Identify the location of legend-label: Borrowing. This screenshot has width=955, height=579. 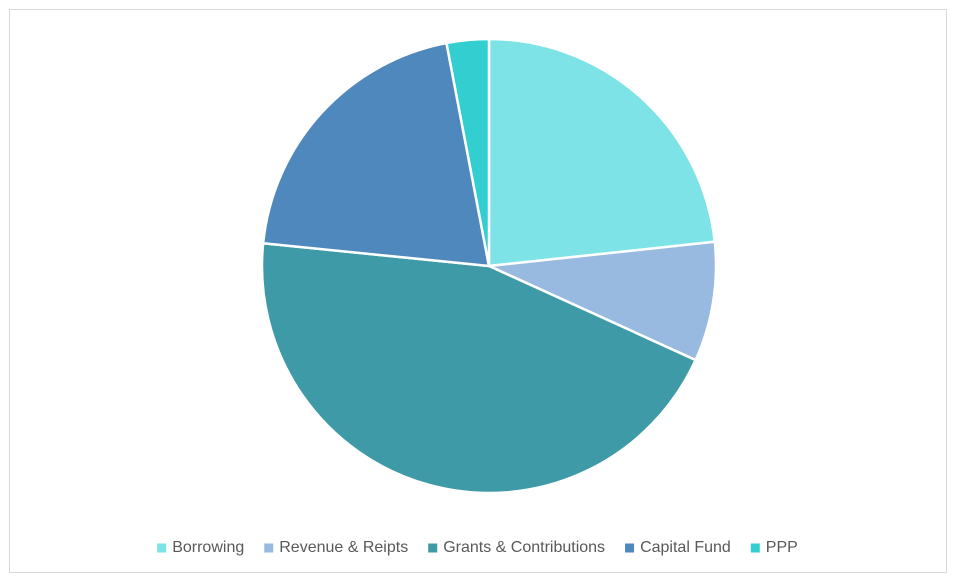
(208, 547).